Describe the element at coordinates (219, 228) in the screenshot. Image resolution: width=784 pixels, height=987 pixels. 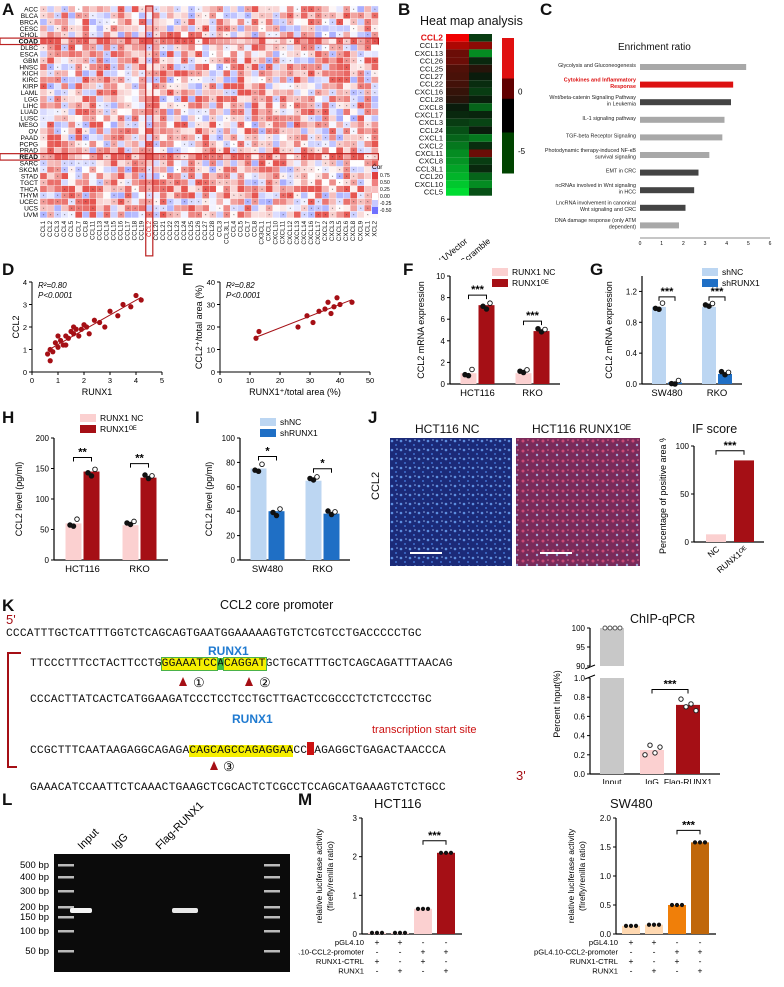
I see `a-col-label: CCL3` at that location.